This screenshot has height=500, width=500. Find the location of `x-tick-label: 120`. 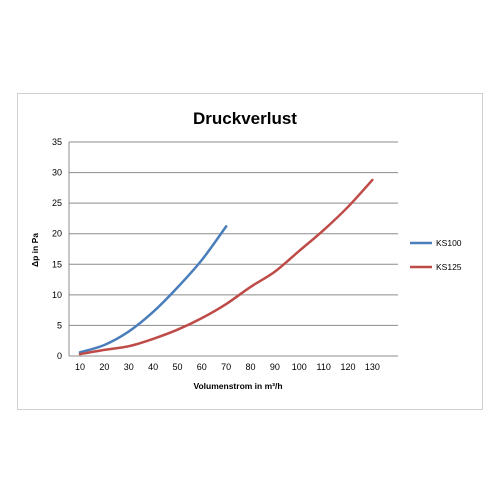

x-tick-label: 120 is located at coordinates (348, 367).